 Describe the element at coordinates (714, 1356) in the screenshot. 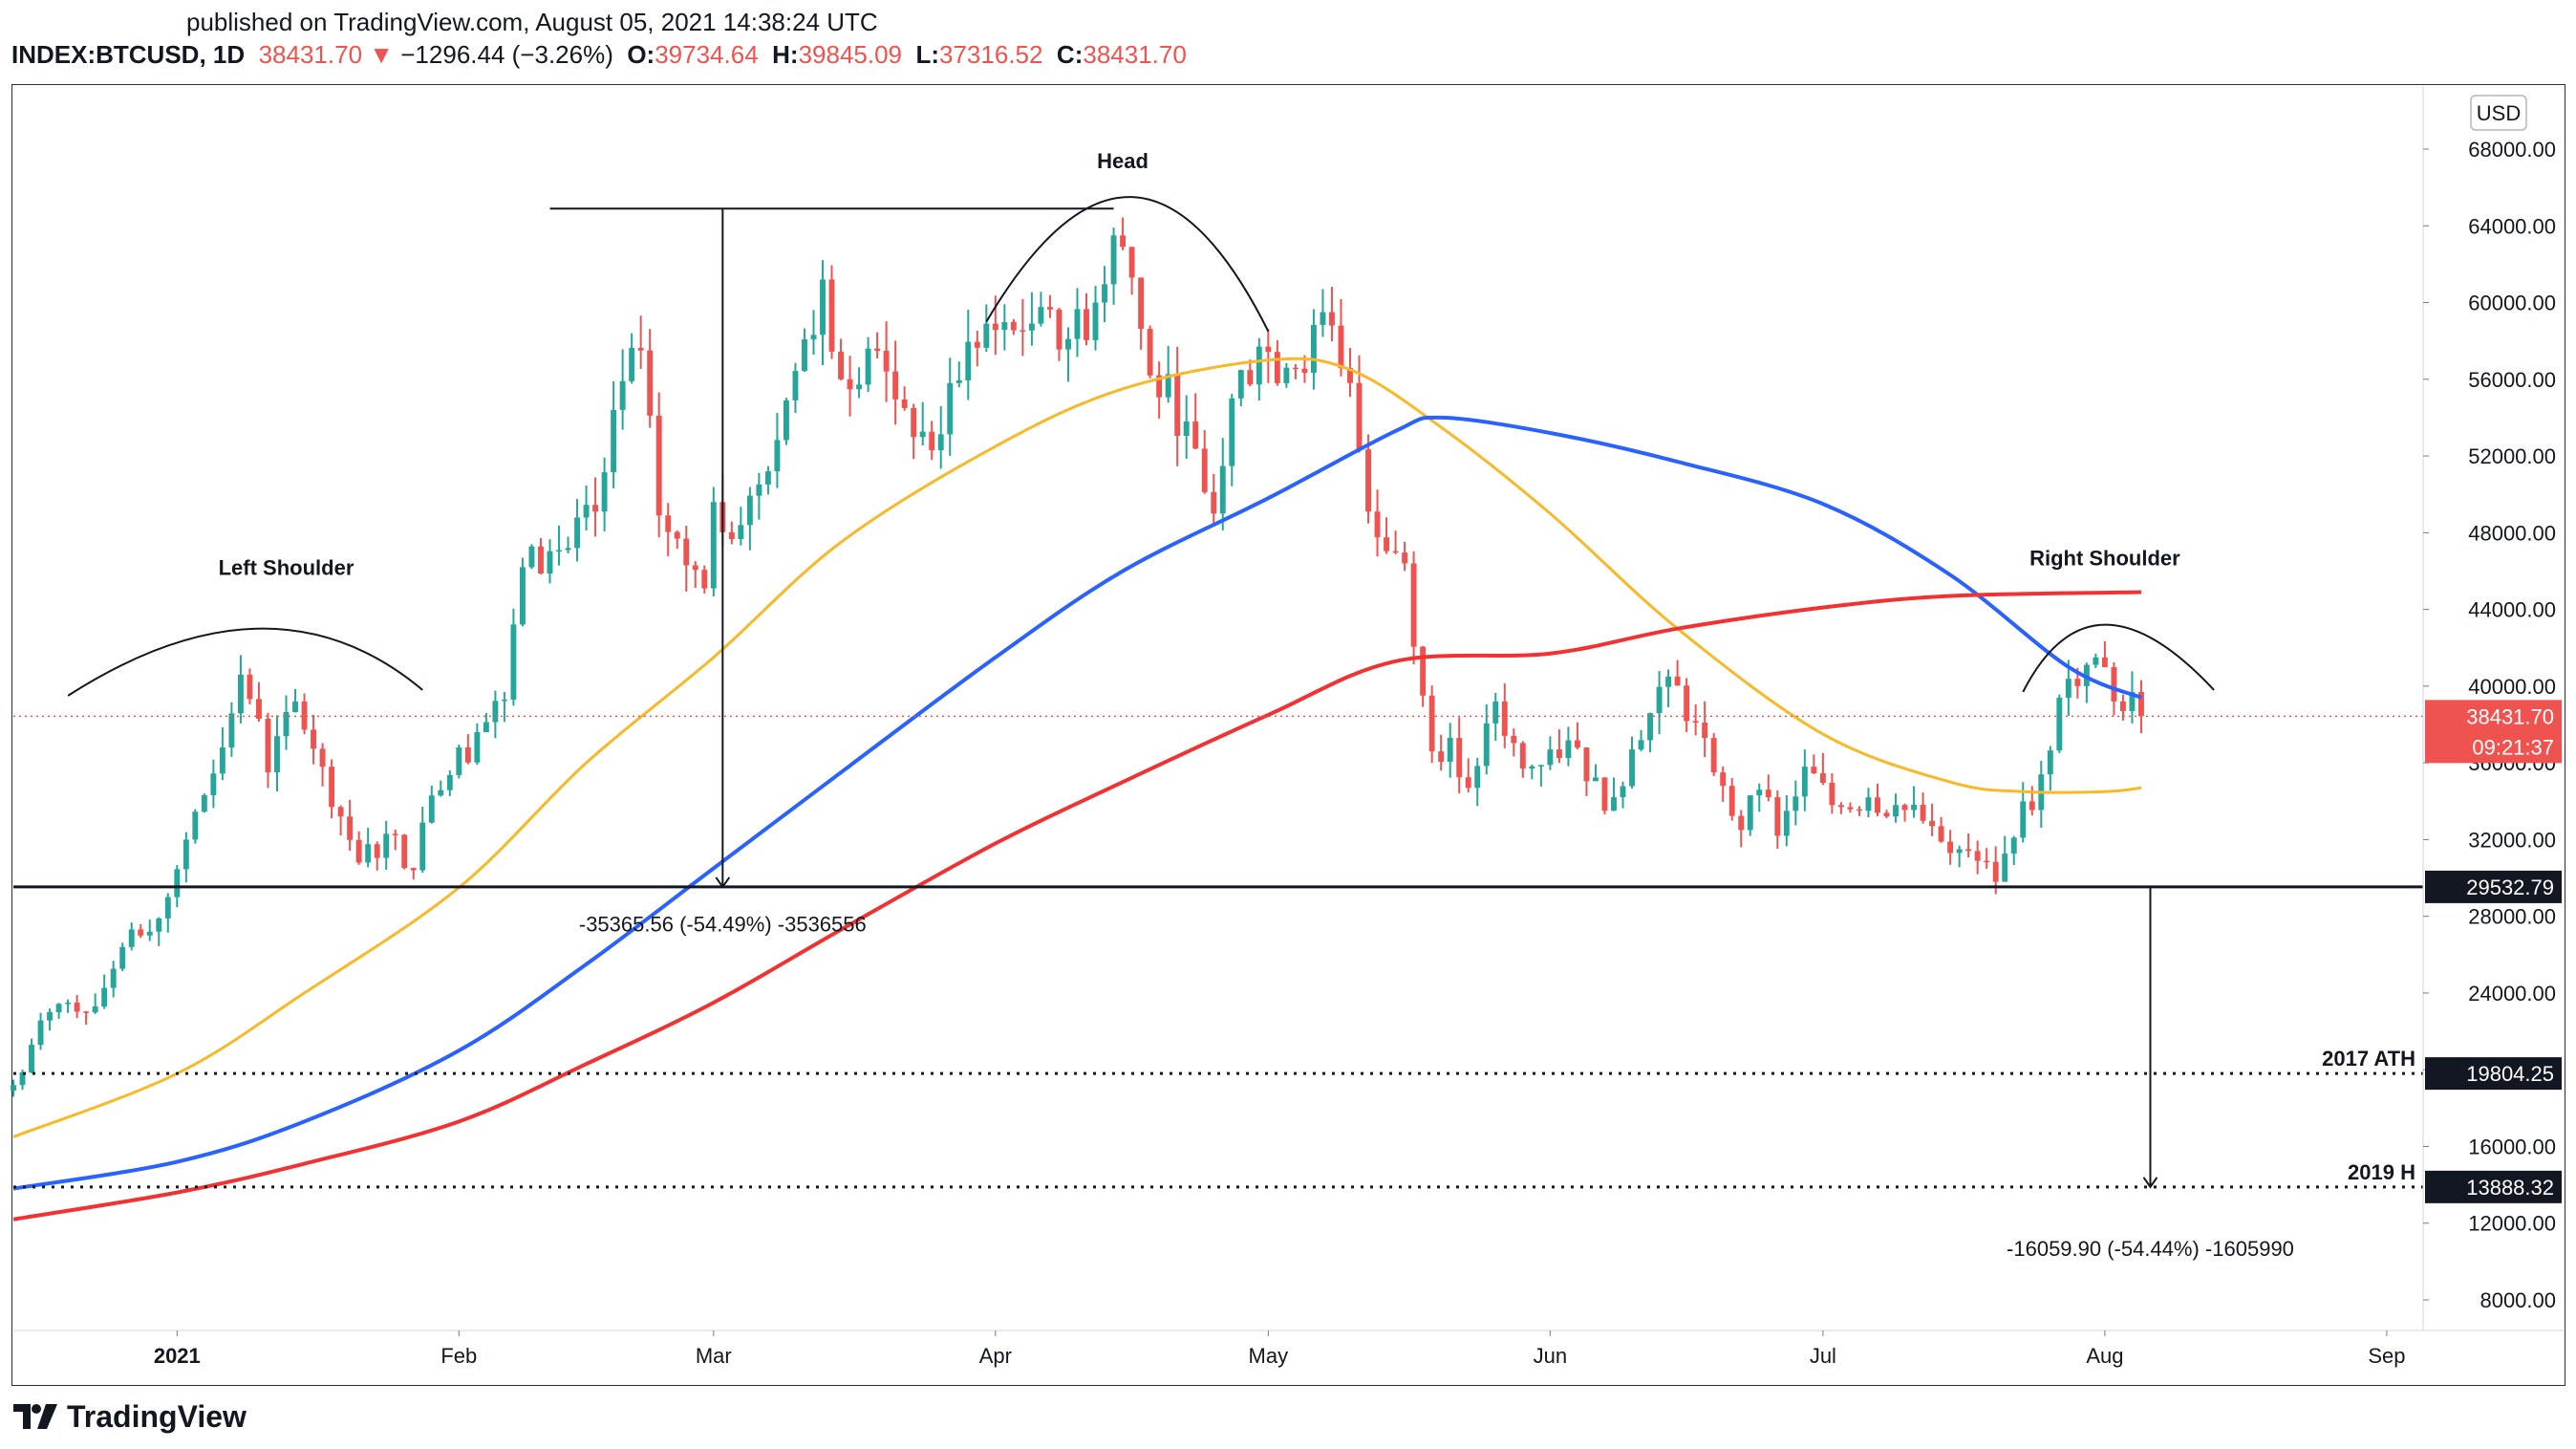

I see `x-tick-label: Mar` at that location.